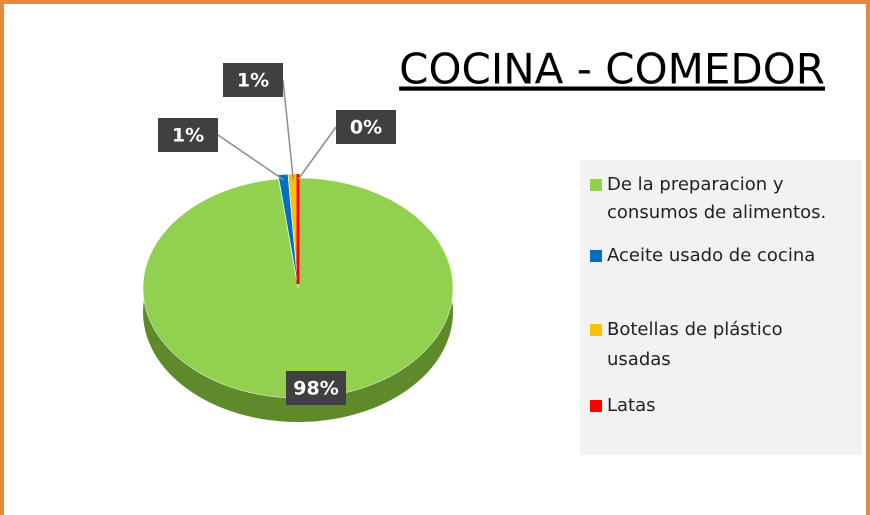 The width and height of the screenshot is (870, 515). What do you see at coordinates (287, 229) in the screenshot?
I see `pie-slice` at bounding box center [287, 229].